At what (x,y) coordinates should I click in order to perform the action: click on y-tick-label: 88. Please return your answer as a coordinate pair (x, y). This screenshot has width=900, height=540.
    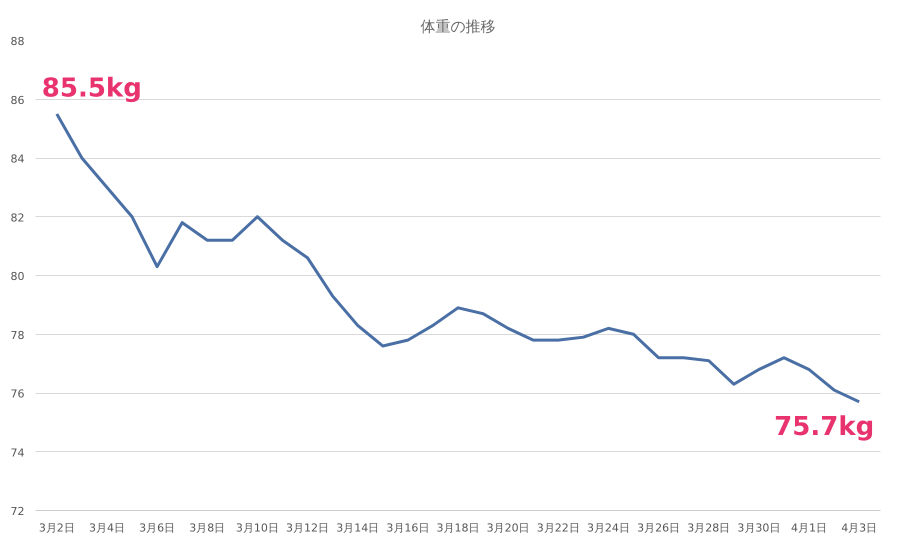
    Looking at the image, I should click on (17, 41).